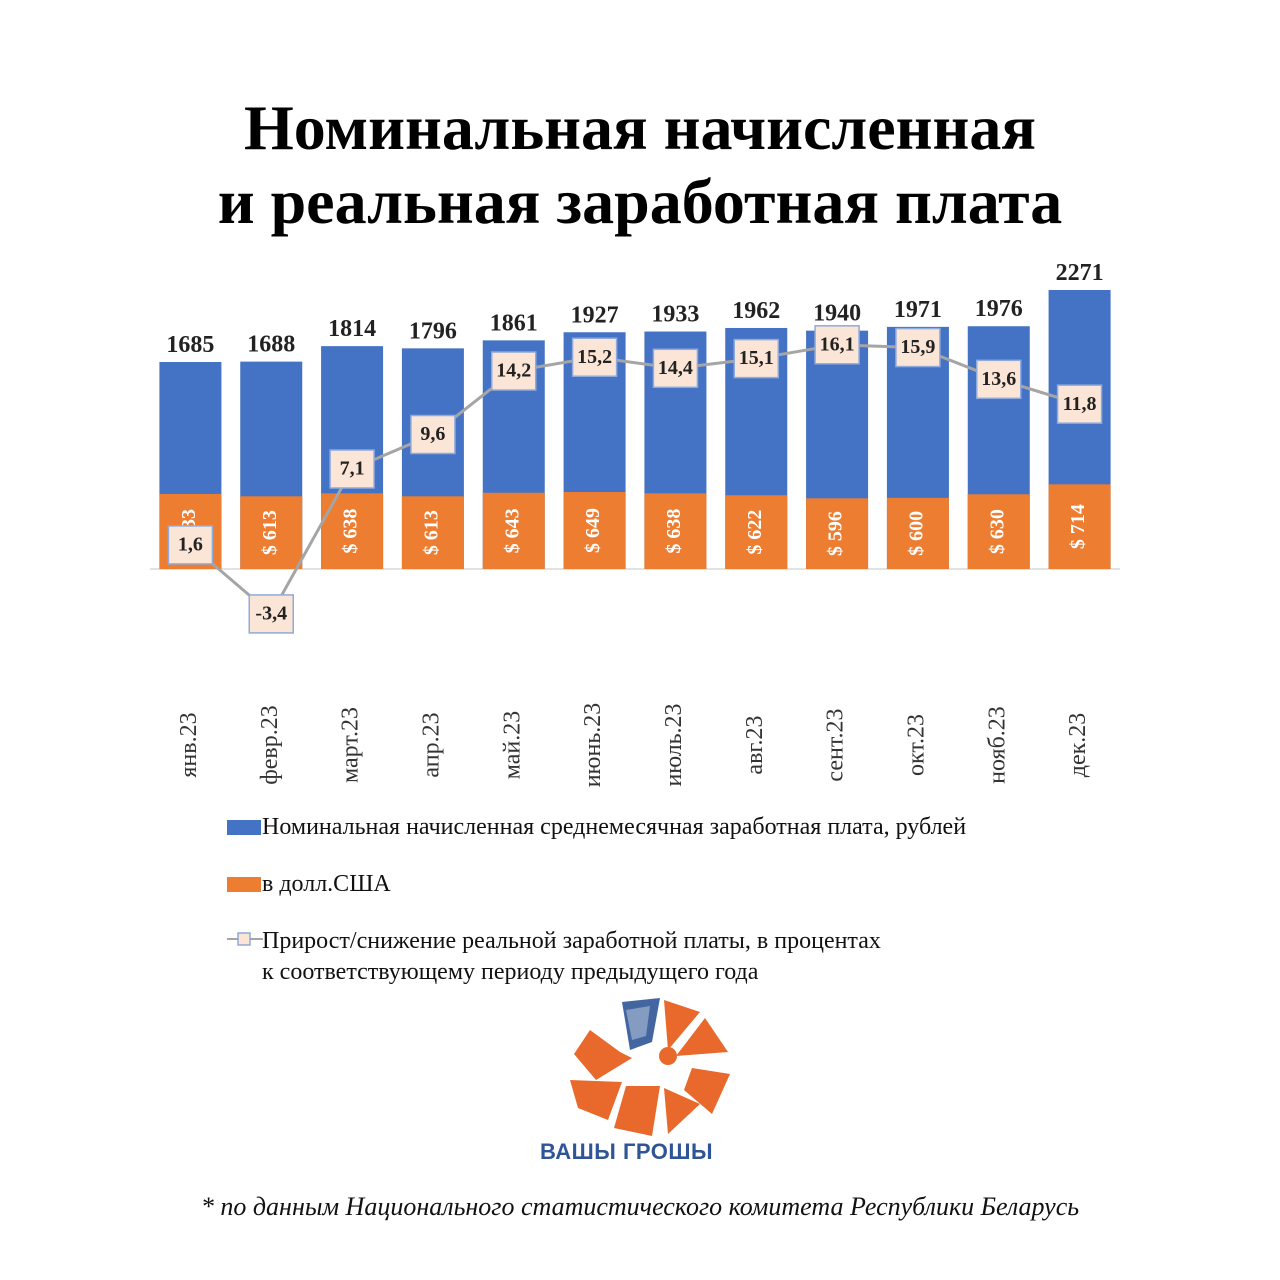  I want to click on legend-item-usd: в долл.США, so click(326, 884).